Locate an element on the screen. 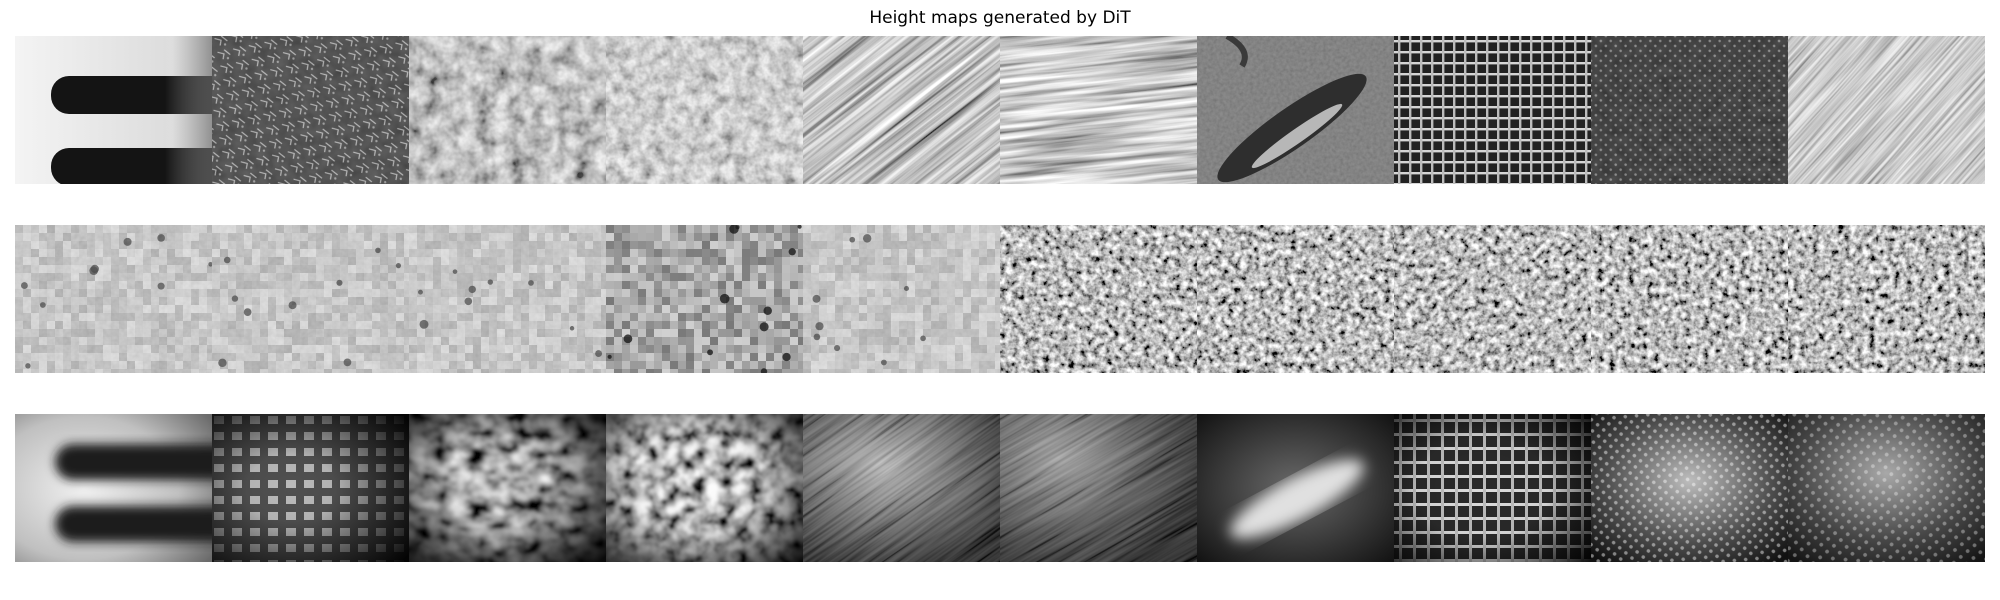 The image size is (2000, 600). blocky-noise-mid-texture is located at coordinates (704, 299).